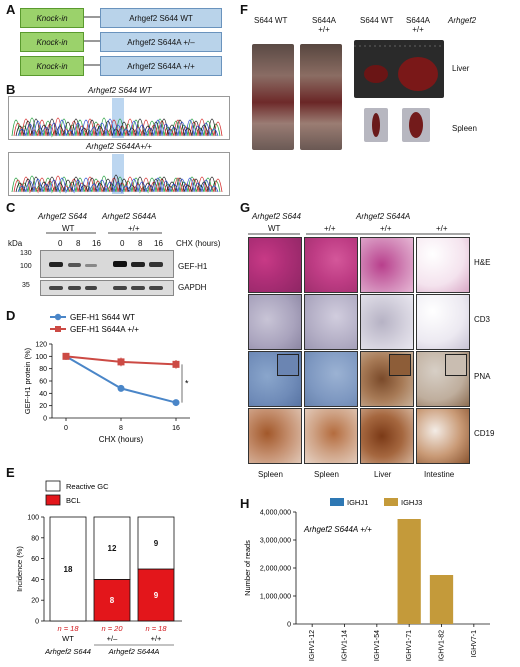 The image size is (520, 667). I want to click on mouse-photo-mutant, so click(321, 97).